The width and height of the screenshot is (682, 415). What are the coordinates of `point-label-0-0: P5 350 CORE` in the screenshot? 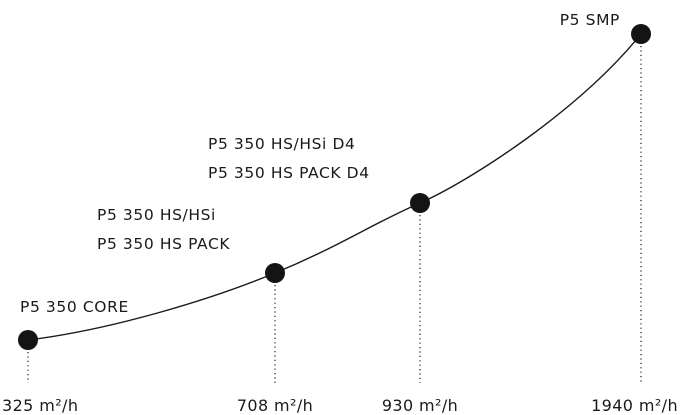 It's located at (74, 307).